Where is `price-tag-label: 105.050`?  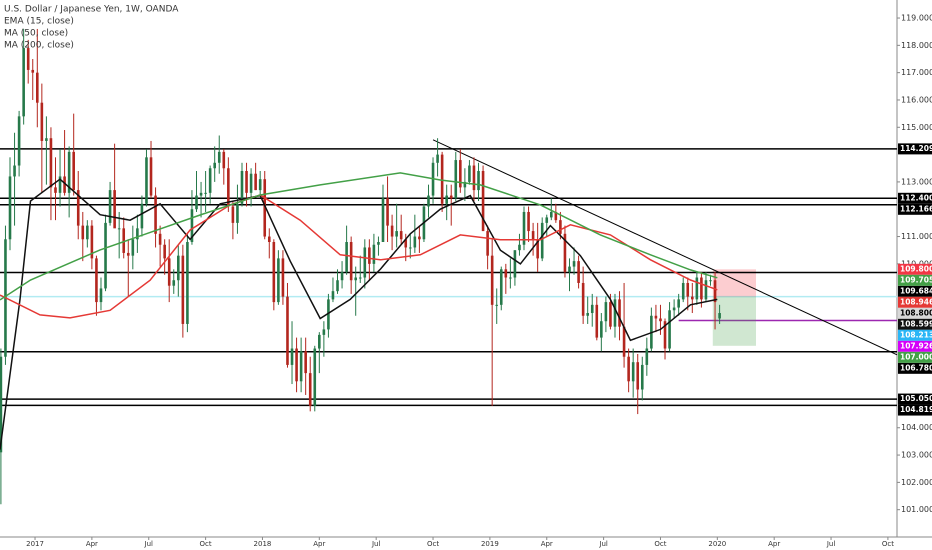 price-tag-label: 105.050 is located at coordinates (916, 398).